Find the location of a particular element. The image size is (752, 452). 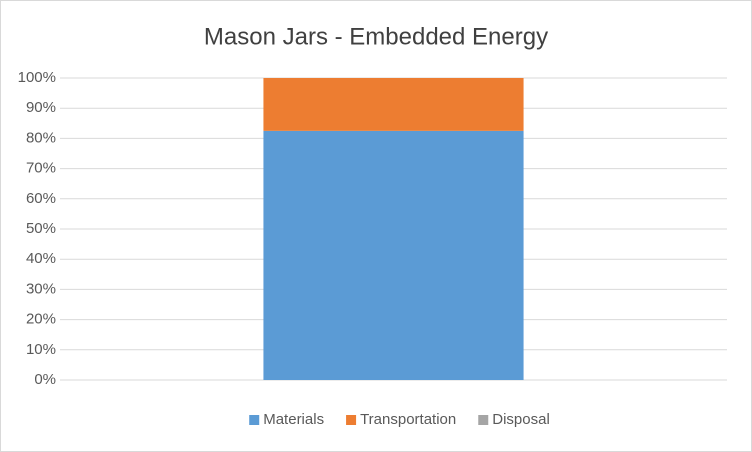

y-tick-label: 50% is located at coordinates (41, 228).